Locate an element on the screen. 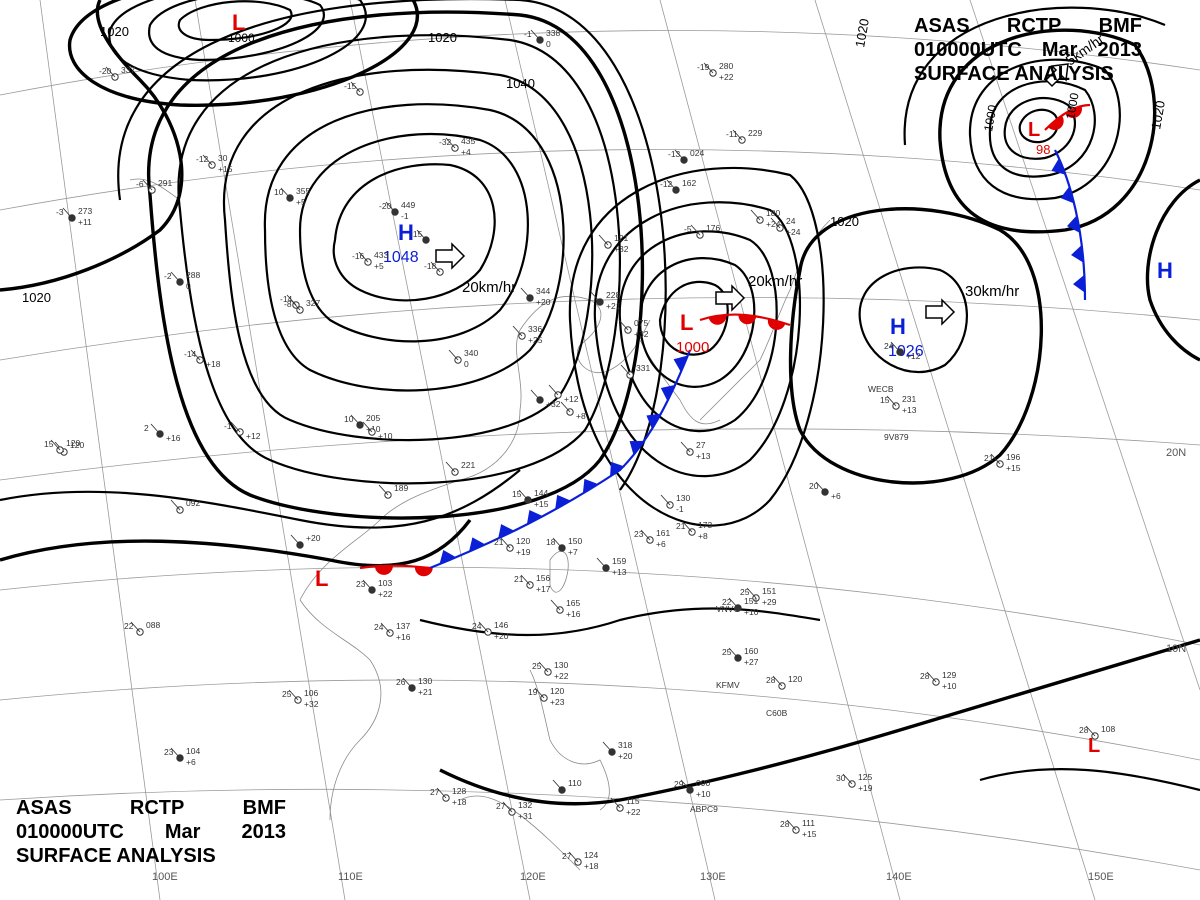 This screenshot has width=1200, height=900. station-value-br: +6 is located at coordinates (661, 544).